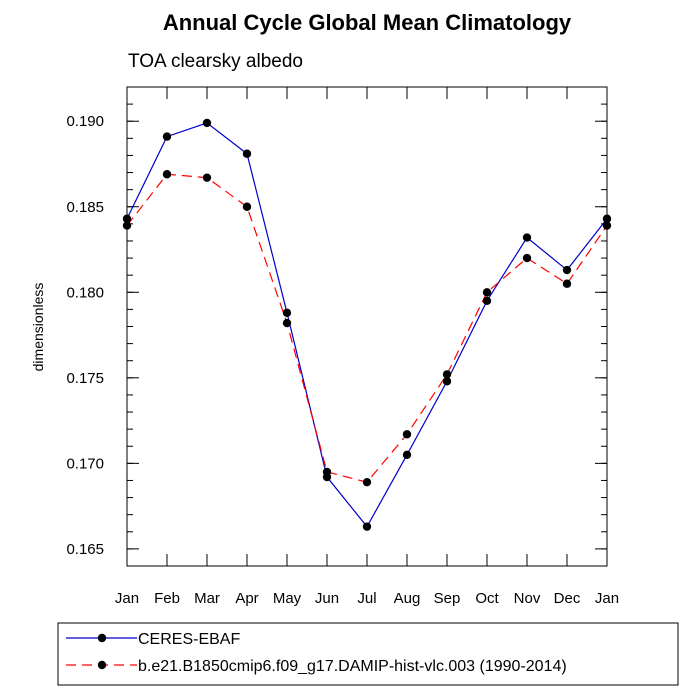 The height and width of the screenshot is (700, 700). I want to click on x-tick-label: Mar, so click(207, 598).